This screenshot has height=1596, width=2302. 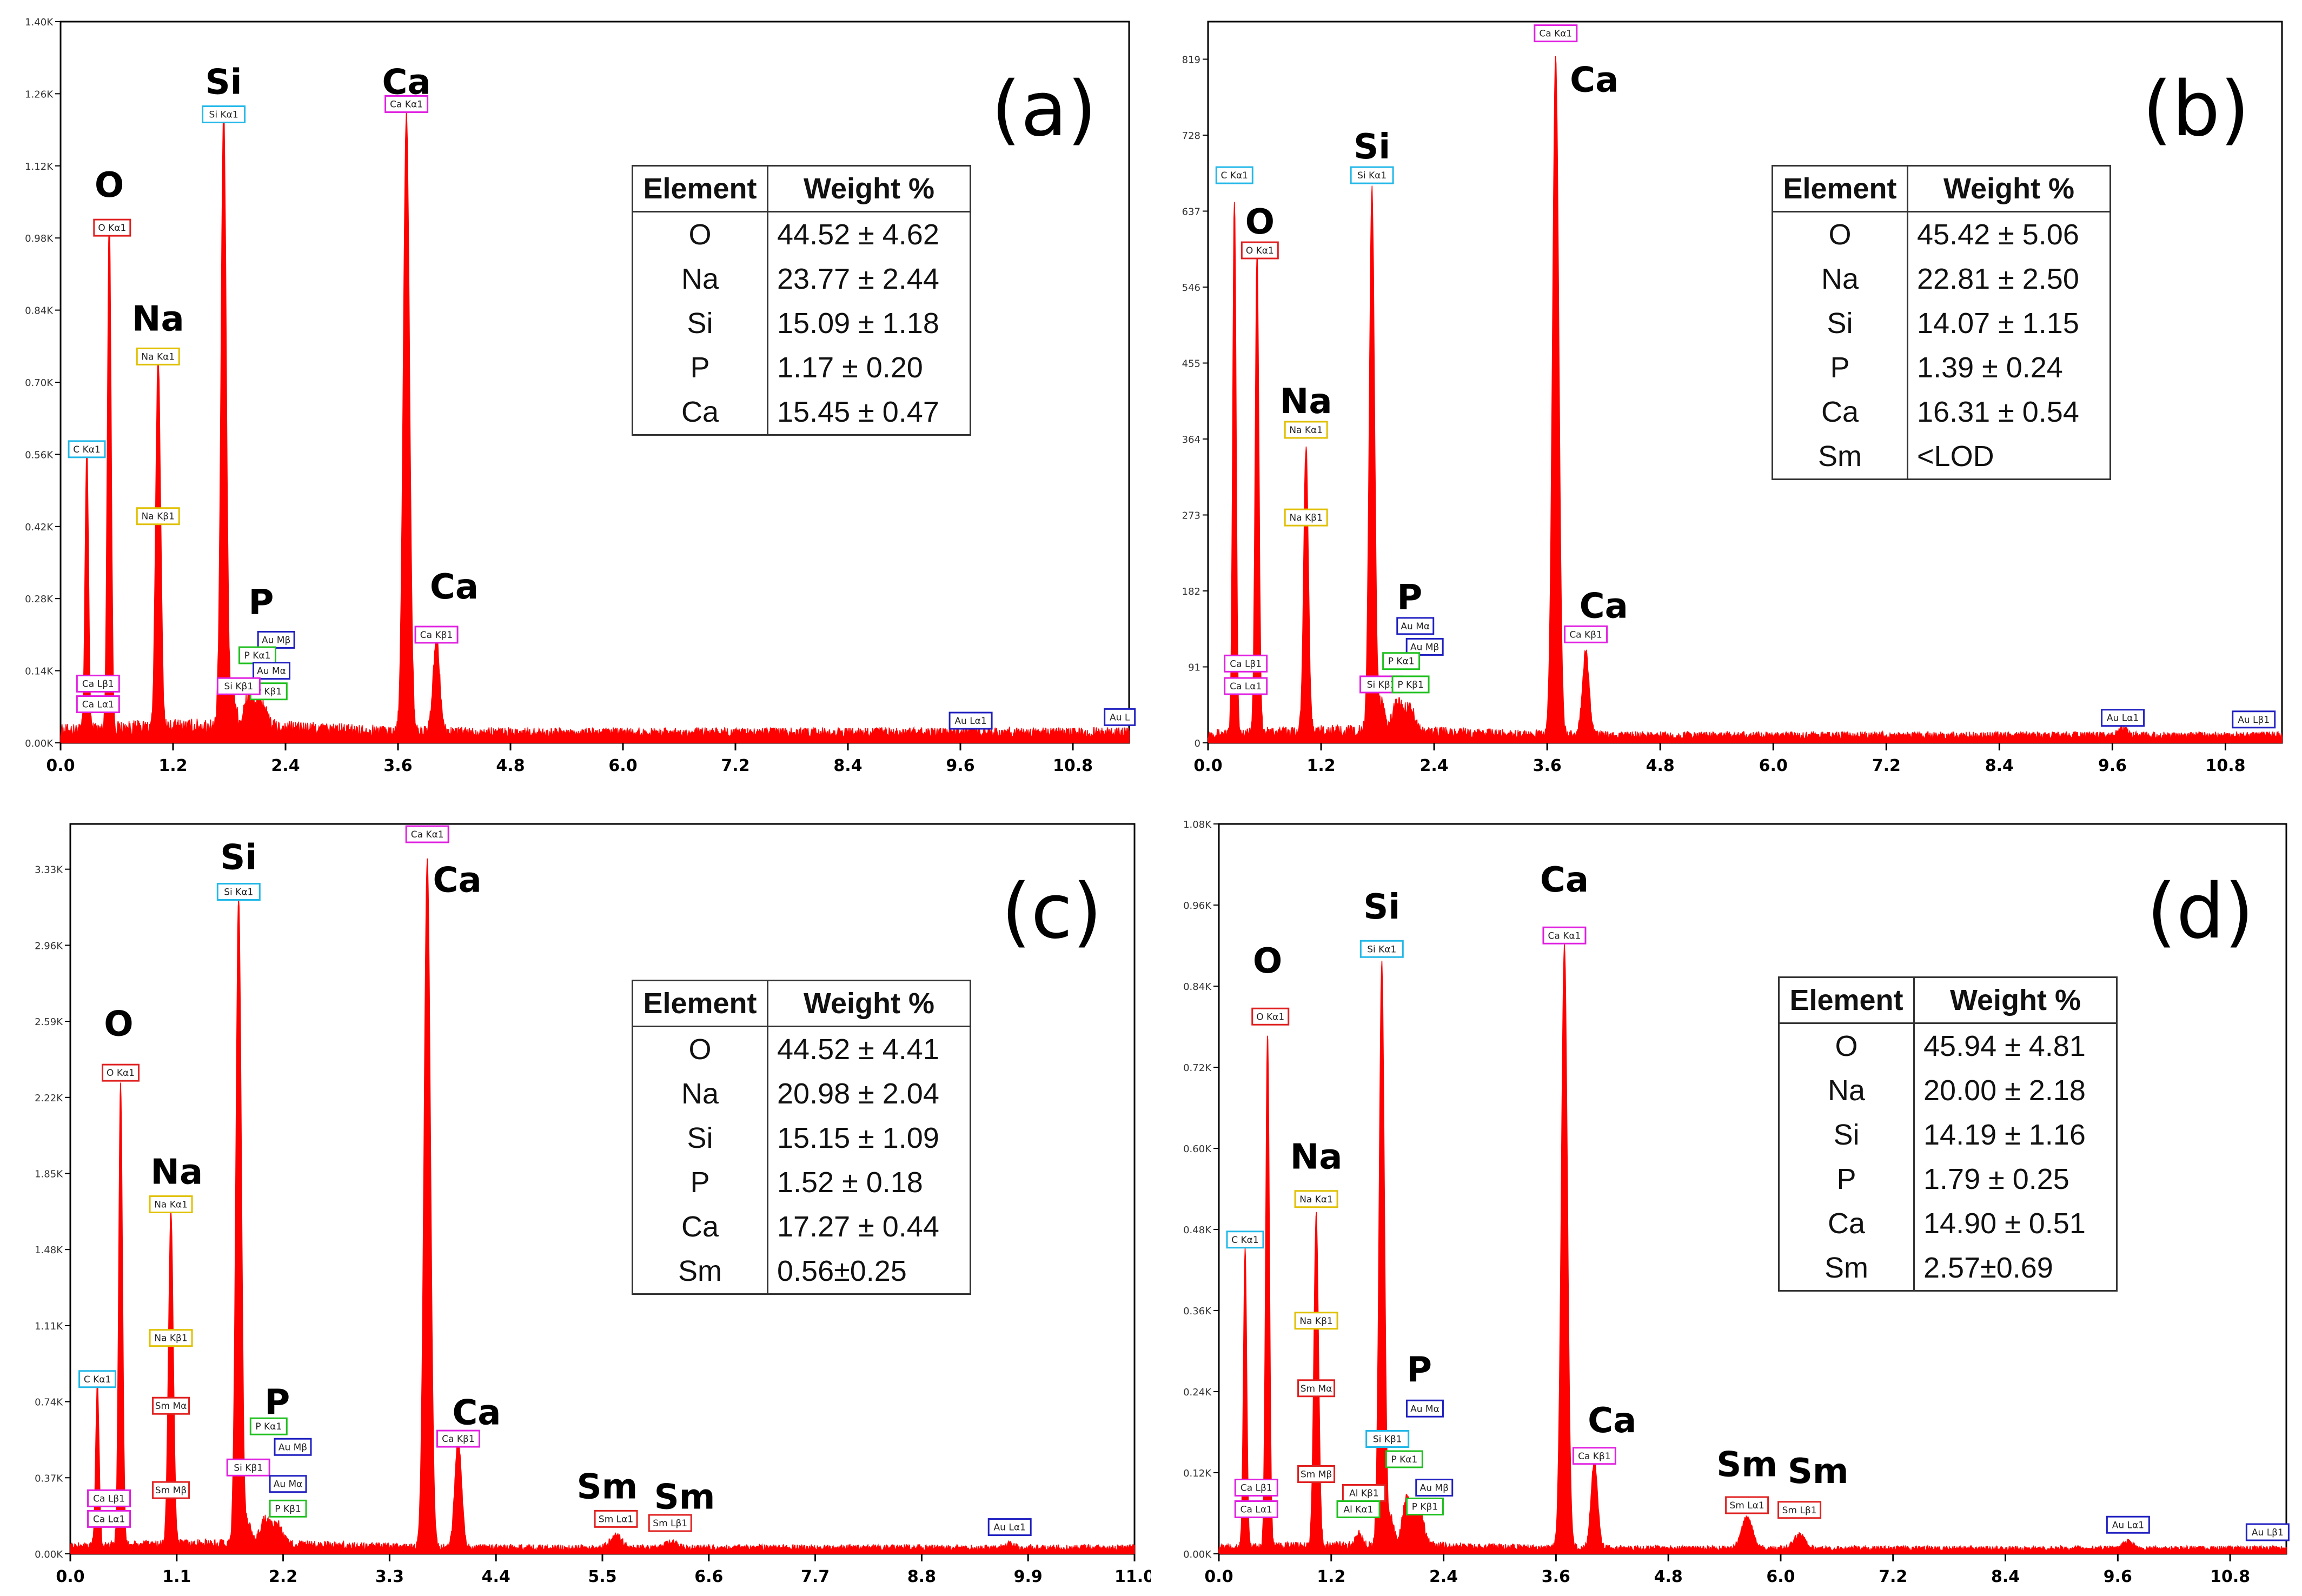 I want to click on y-tick-label: 0.00K, so click(x=39, y=744).